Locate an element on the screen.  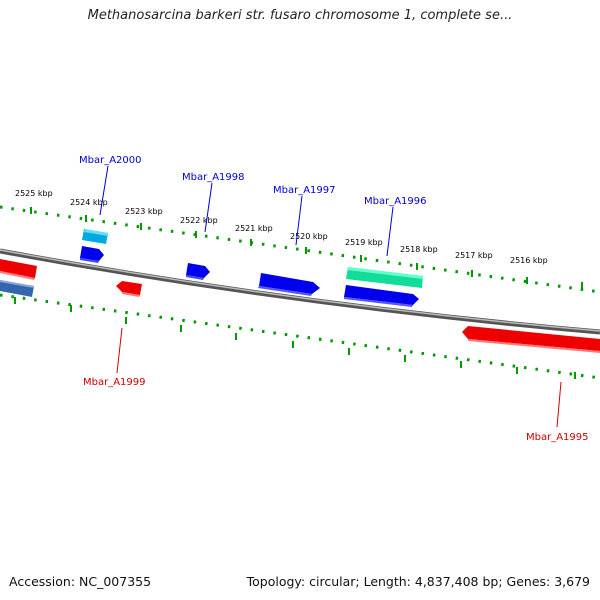
tick-label: 2524 kbp is located at coordinates (89, 202).